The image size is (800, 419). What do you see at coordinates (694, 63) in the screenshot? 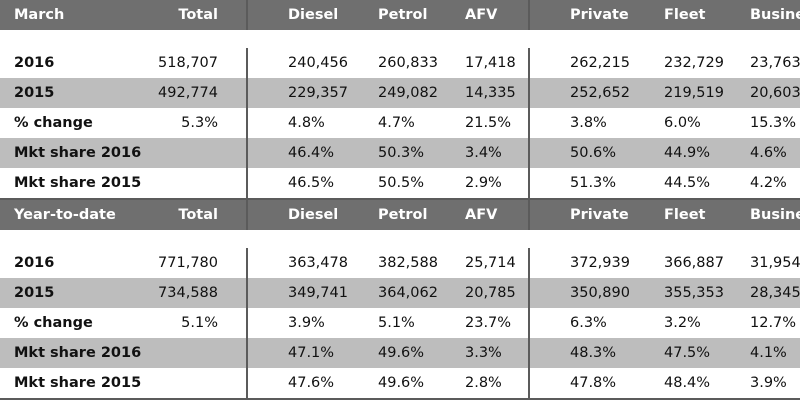
I see `cell-fleet: 232,729` at bounding box center [694, 63].